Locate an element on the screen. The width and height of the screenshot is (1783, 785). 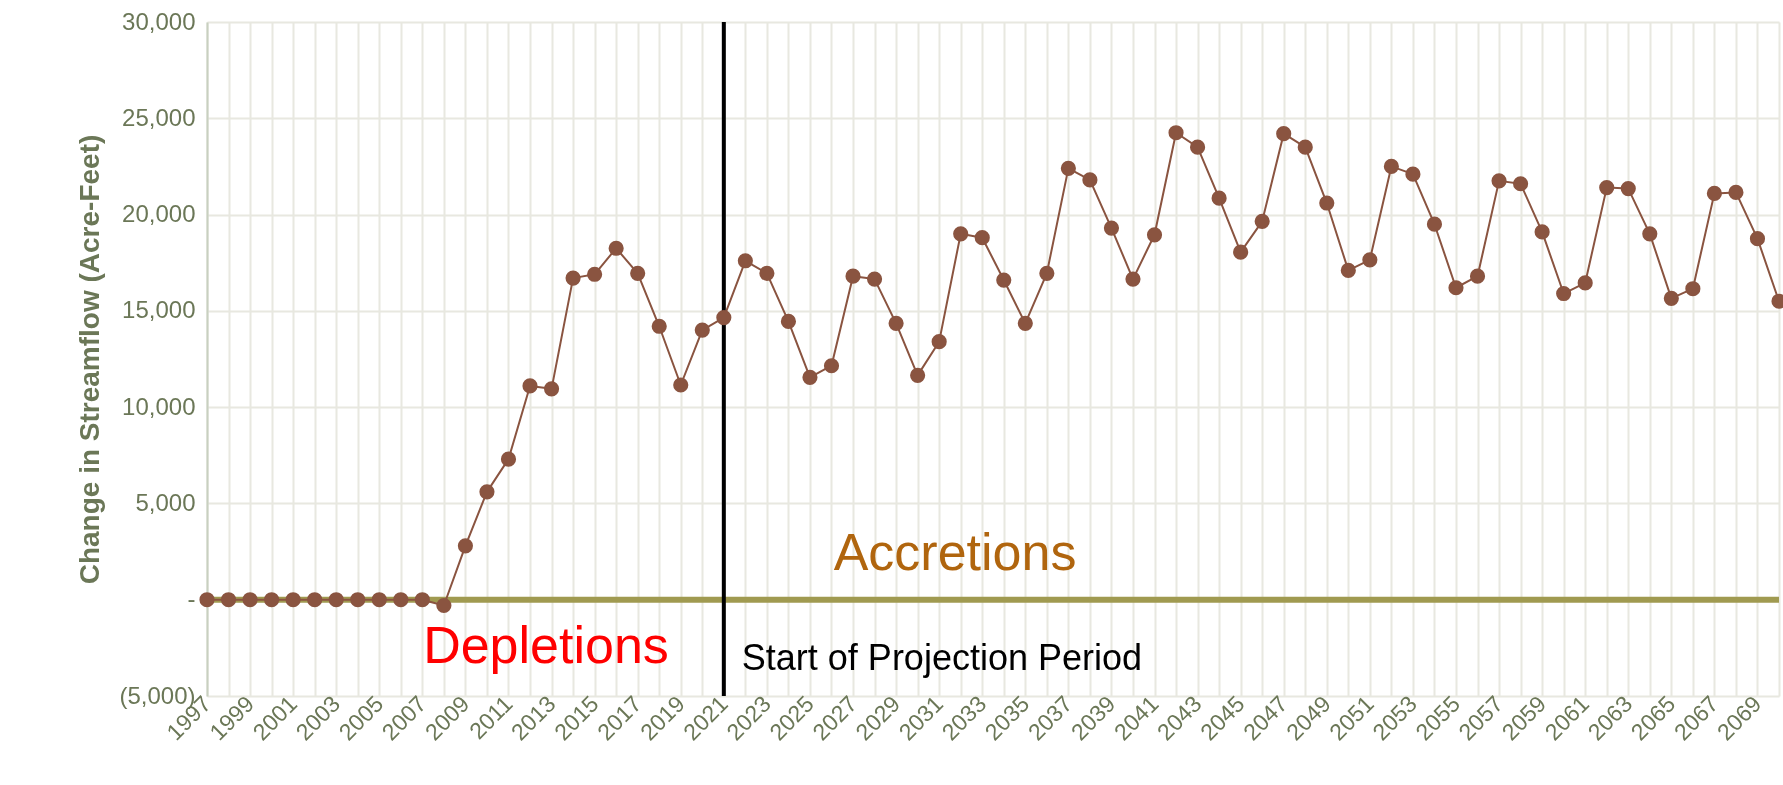
y-tick-label: 10,000 is located at coordinates (159, 406).